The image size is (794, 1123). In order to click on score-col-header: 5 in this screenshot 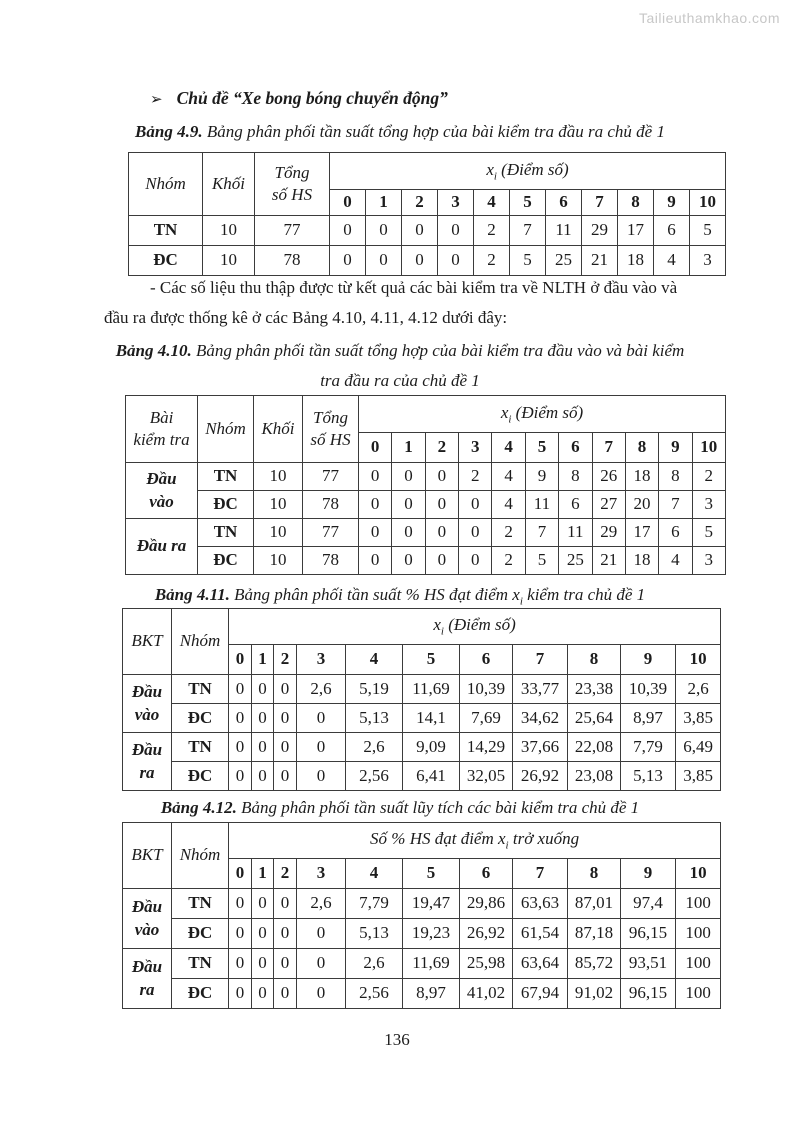, I will do `click(527, 202)`.